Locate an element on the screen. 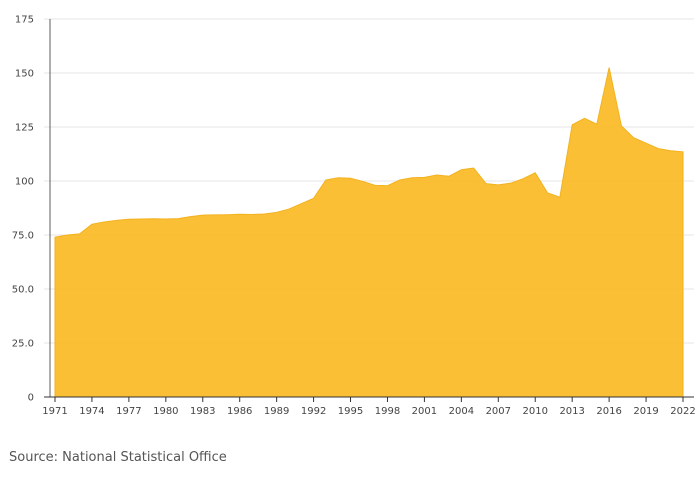 The image size is (700, 483). data-point-1998 is located at coordinates (387, 185).